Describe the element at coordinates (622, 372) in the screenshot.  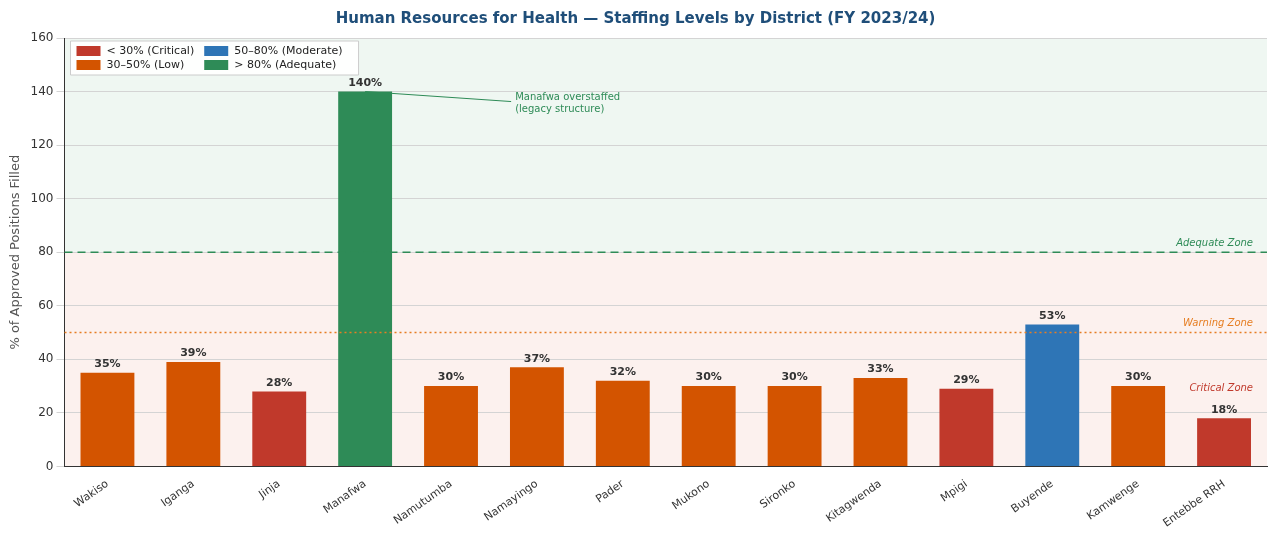
I see `data-label: 32%` at that location.